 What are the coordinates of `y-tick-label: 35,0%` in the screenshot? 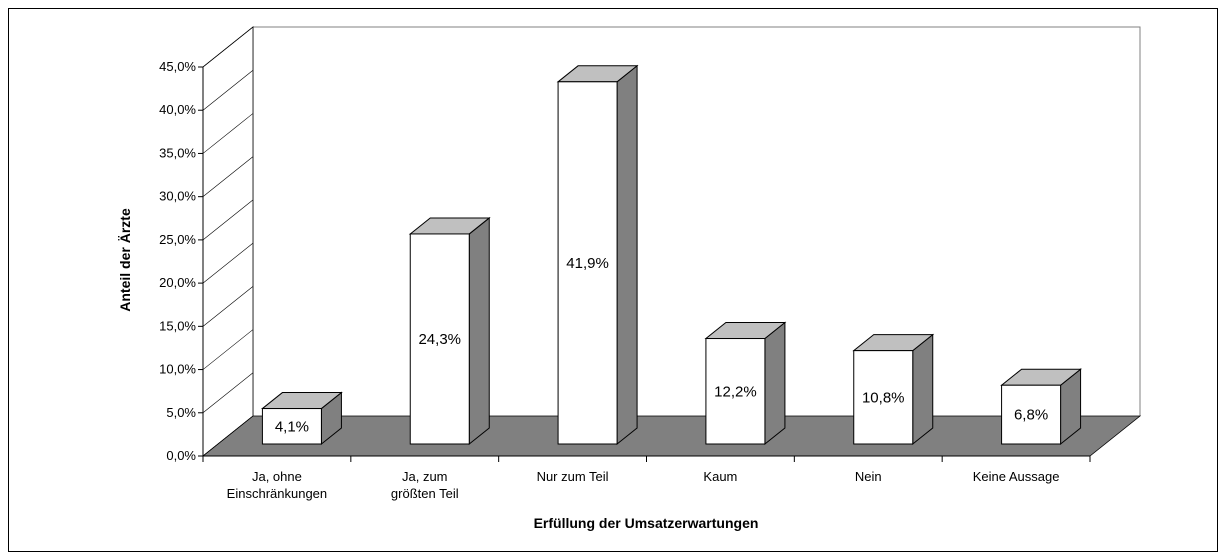 It's located at (177, 152).